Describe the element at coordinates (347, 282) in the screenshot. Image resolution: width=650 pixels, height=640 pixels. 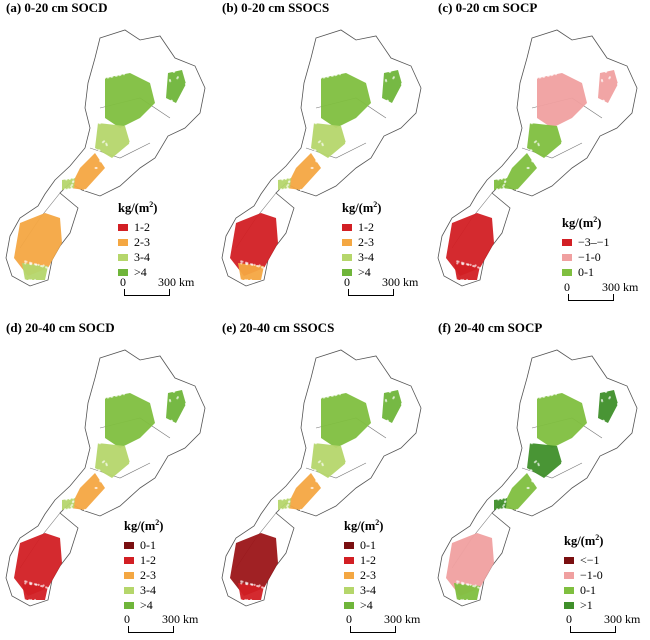
I see `scale-zero-label: 0` at that location.